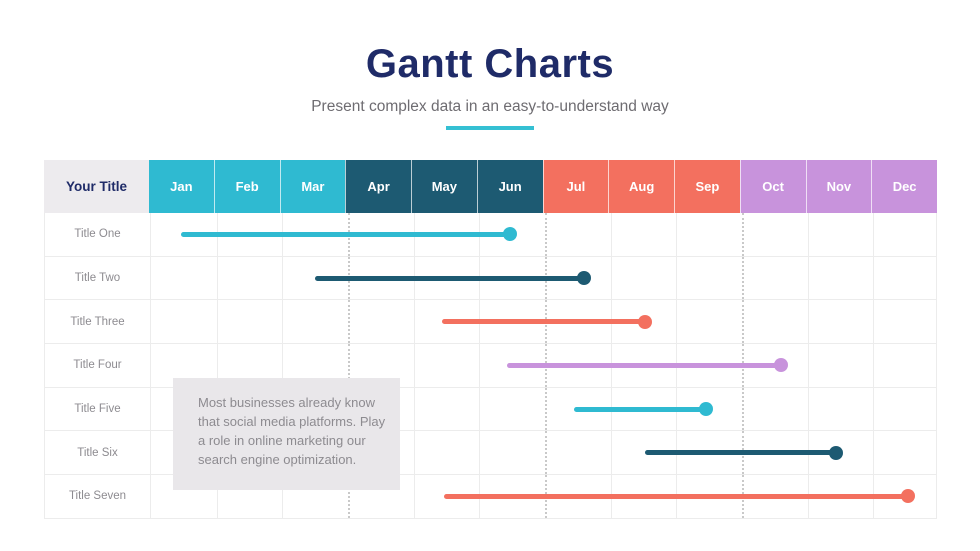  What do you see at coordinates (641, 186) in the screenshot?
I see `month-header-aug: Aug` at bounding box center [641, 186].